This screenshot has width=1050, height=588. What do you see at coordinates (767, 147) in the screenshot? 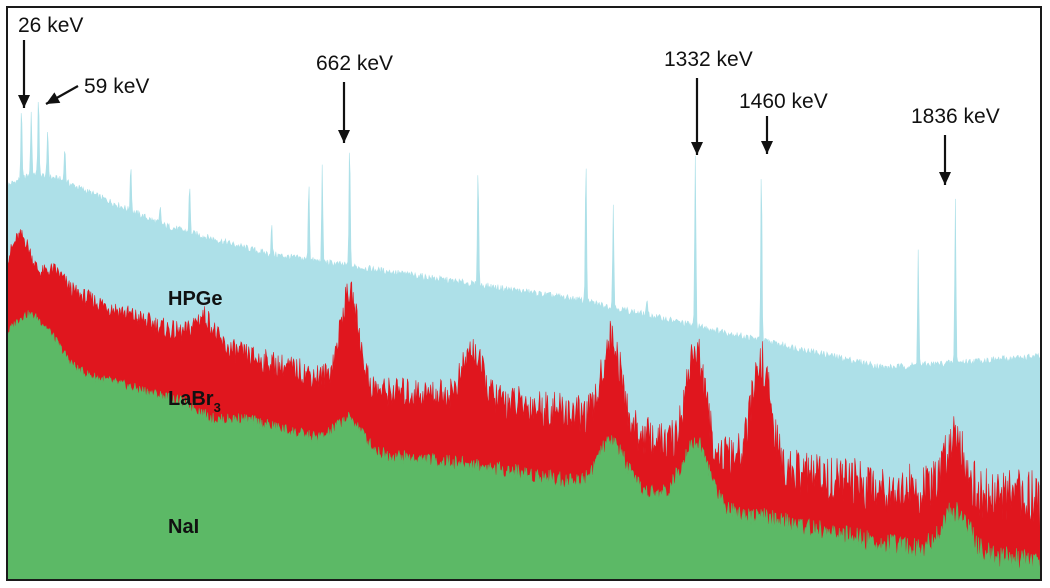
I see `arrow-head-1460-kev` at bounding box center [767, 147].